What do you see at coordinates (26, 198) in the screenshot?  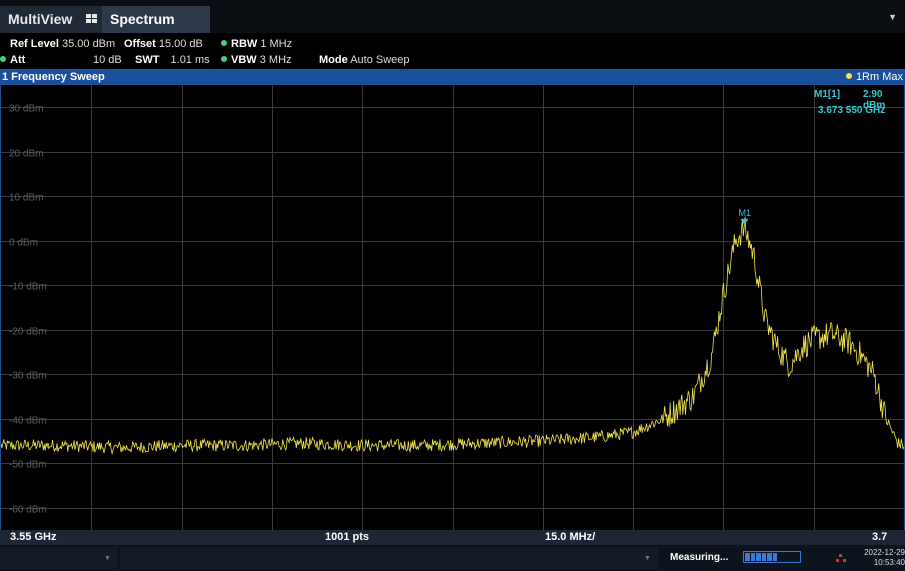 I see `y-tick-label: 10 dBm` at bounding box center [26, 198].